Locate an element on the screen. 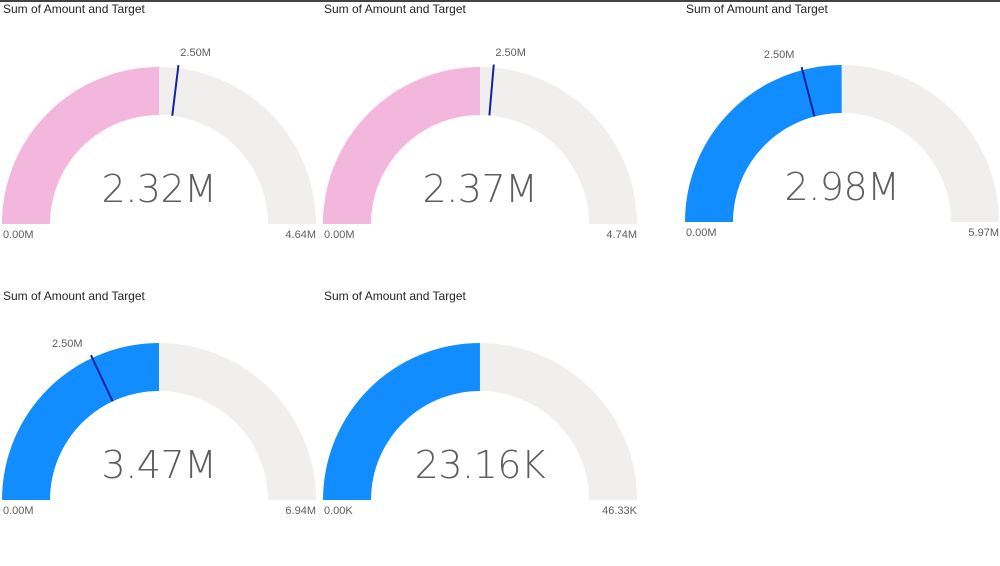 This screenshot has width=1000, height=566. gauge-max-label: 4.74M is located at coordinates (621, 235).